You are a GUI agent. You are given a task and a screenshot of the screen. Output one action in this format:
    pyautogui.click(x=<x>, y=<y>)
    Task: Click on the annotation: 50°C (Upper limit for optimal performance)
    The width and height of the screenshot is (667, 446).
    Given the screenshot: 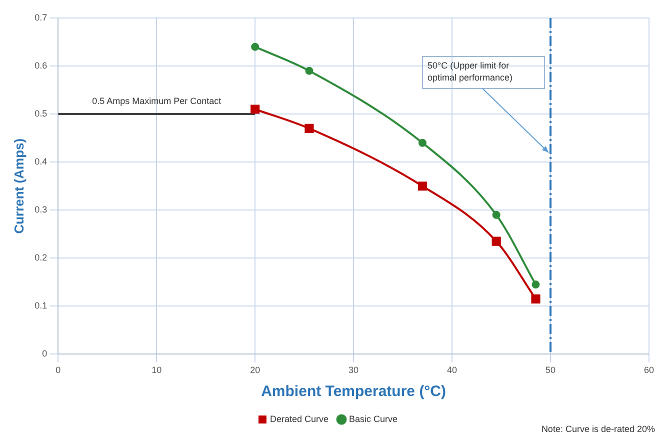 What is the action you would take?
    pyautogui.click(x=470, y=71)
    